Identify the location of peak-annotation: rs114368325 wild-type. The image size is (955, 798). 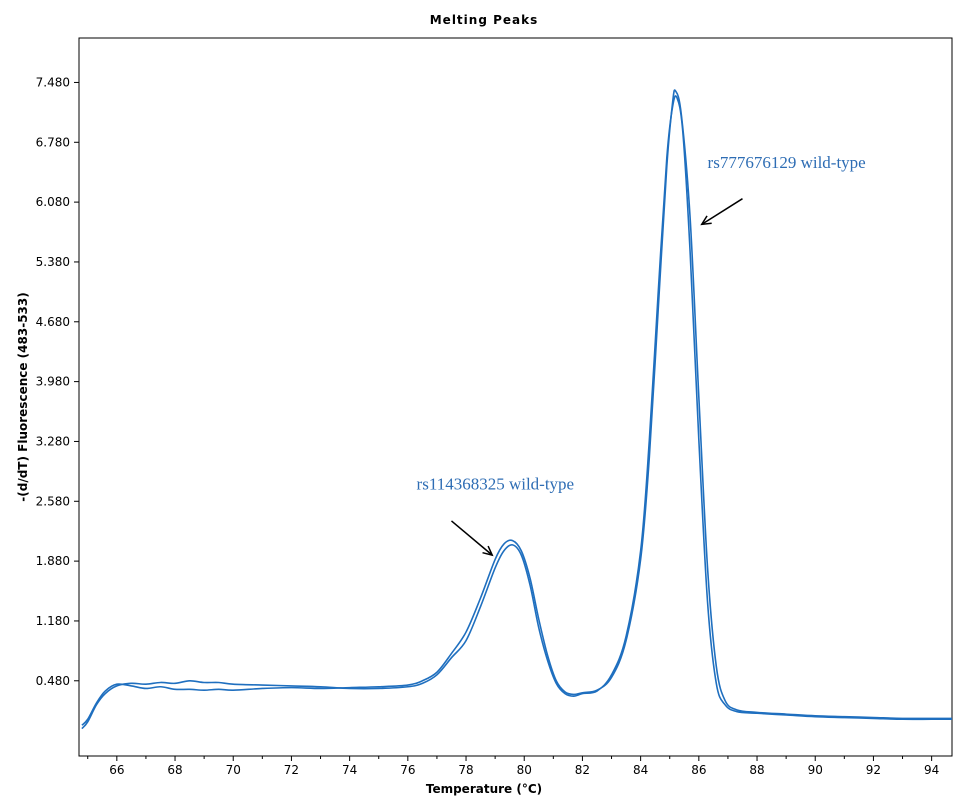
(496, 483).